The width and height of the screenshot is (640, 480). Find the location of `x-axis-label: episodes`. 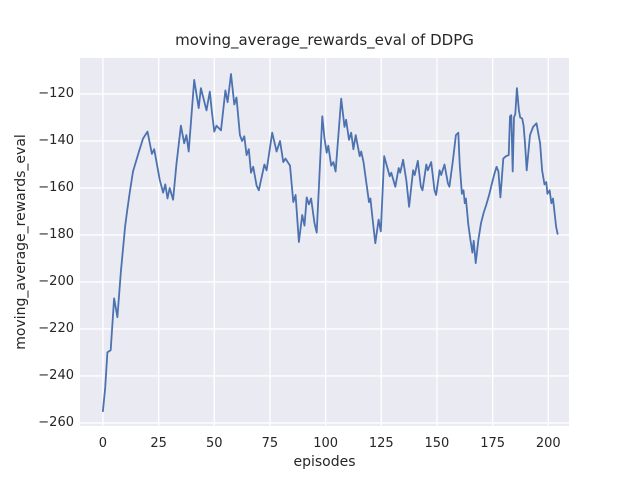

x-axis-label: episodes is located at coordinates (324, 462).